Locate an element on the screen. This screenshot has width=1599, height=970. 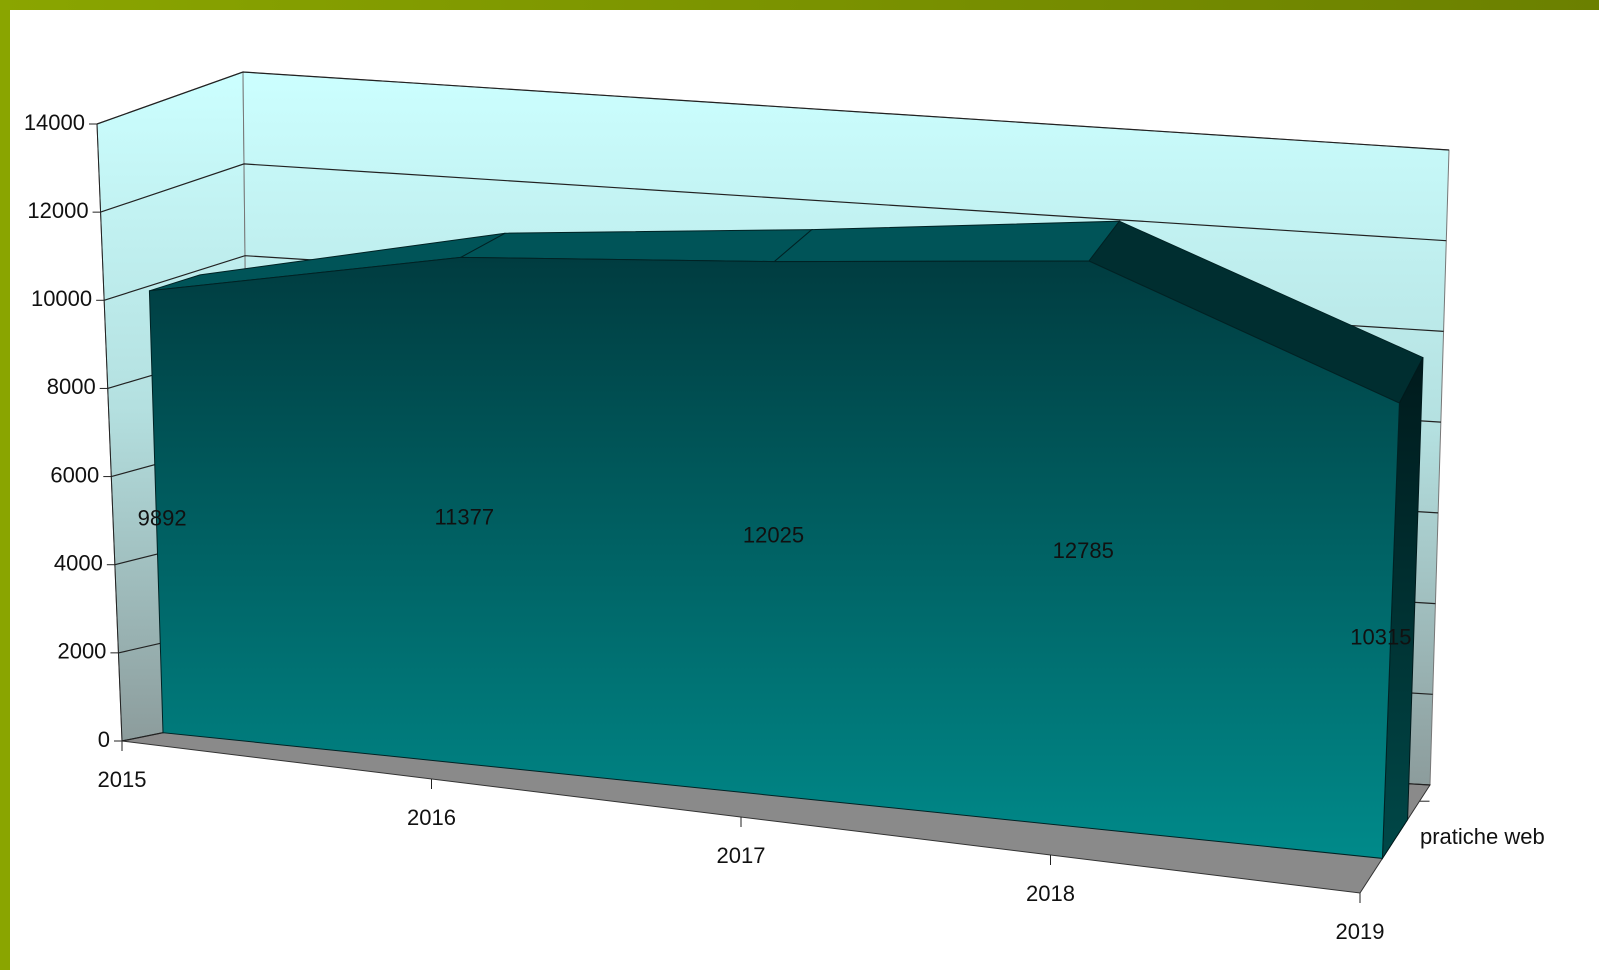
x-tick-label: 2018 is located at coordinates (1050, 893).